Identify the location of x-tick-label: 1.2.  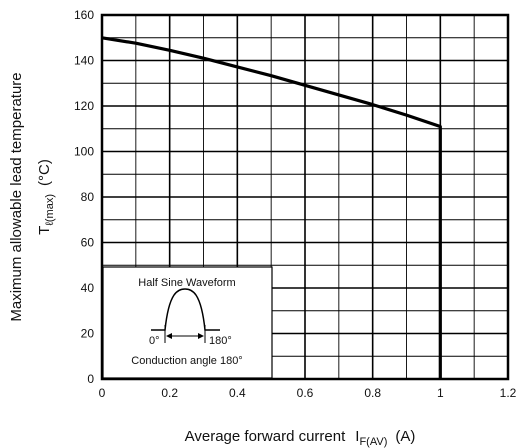
(508, 393).